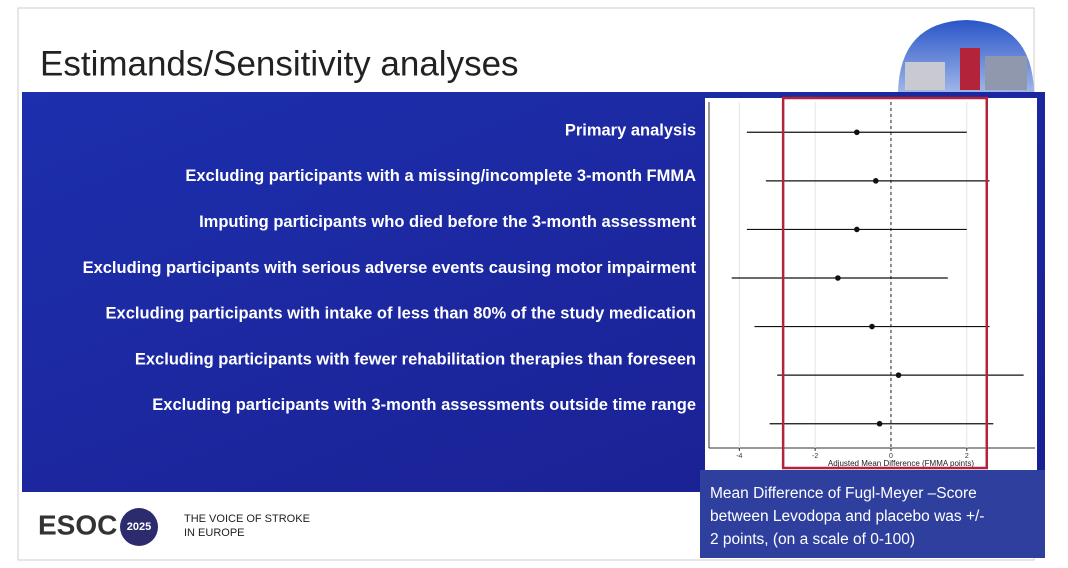 This screenshot has width=1068, height=568. I want to click on note-line: between Levodopa and placebo was +/-, so click(847, 516).